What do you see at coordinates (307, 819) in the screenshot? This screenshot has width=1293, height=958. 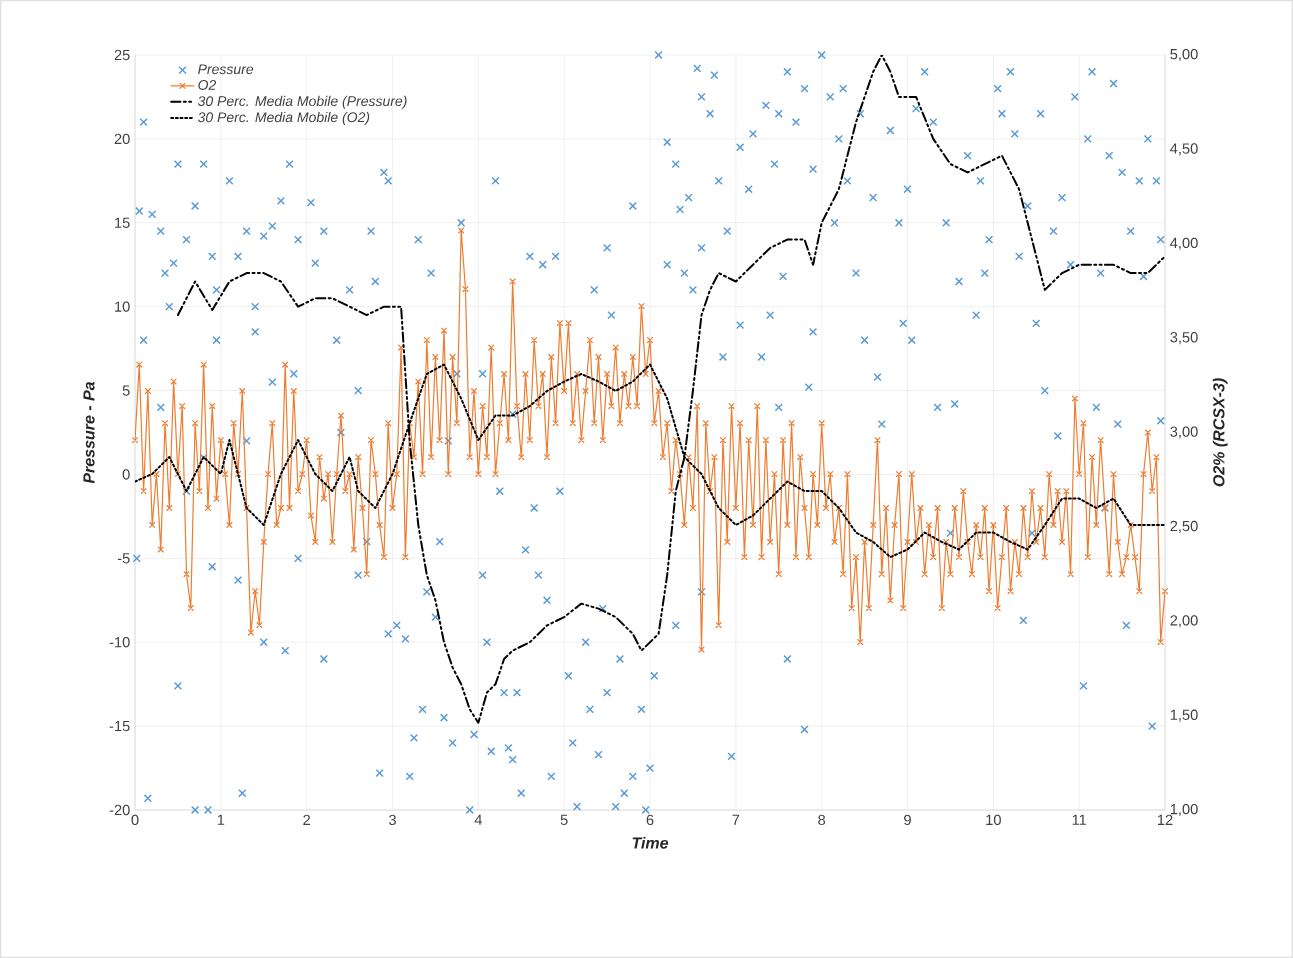 I see `x-tick-label: 2` at bounding box center [307, 819].